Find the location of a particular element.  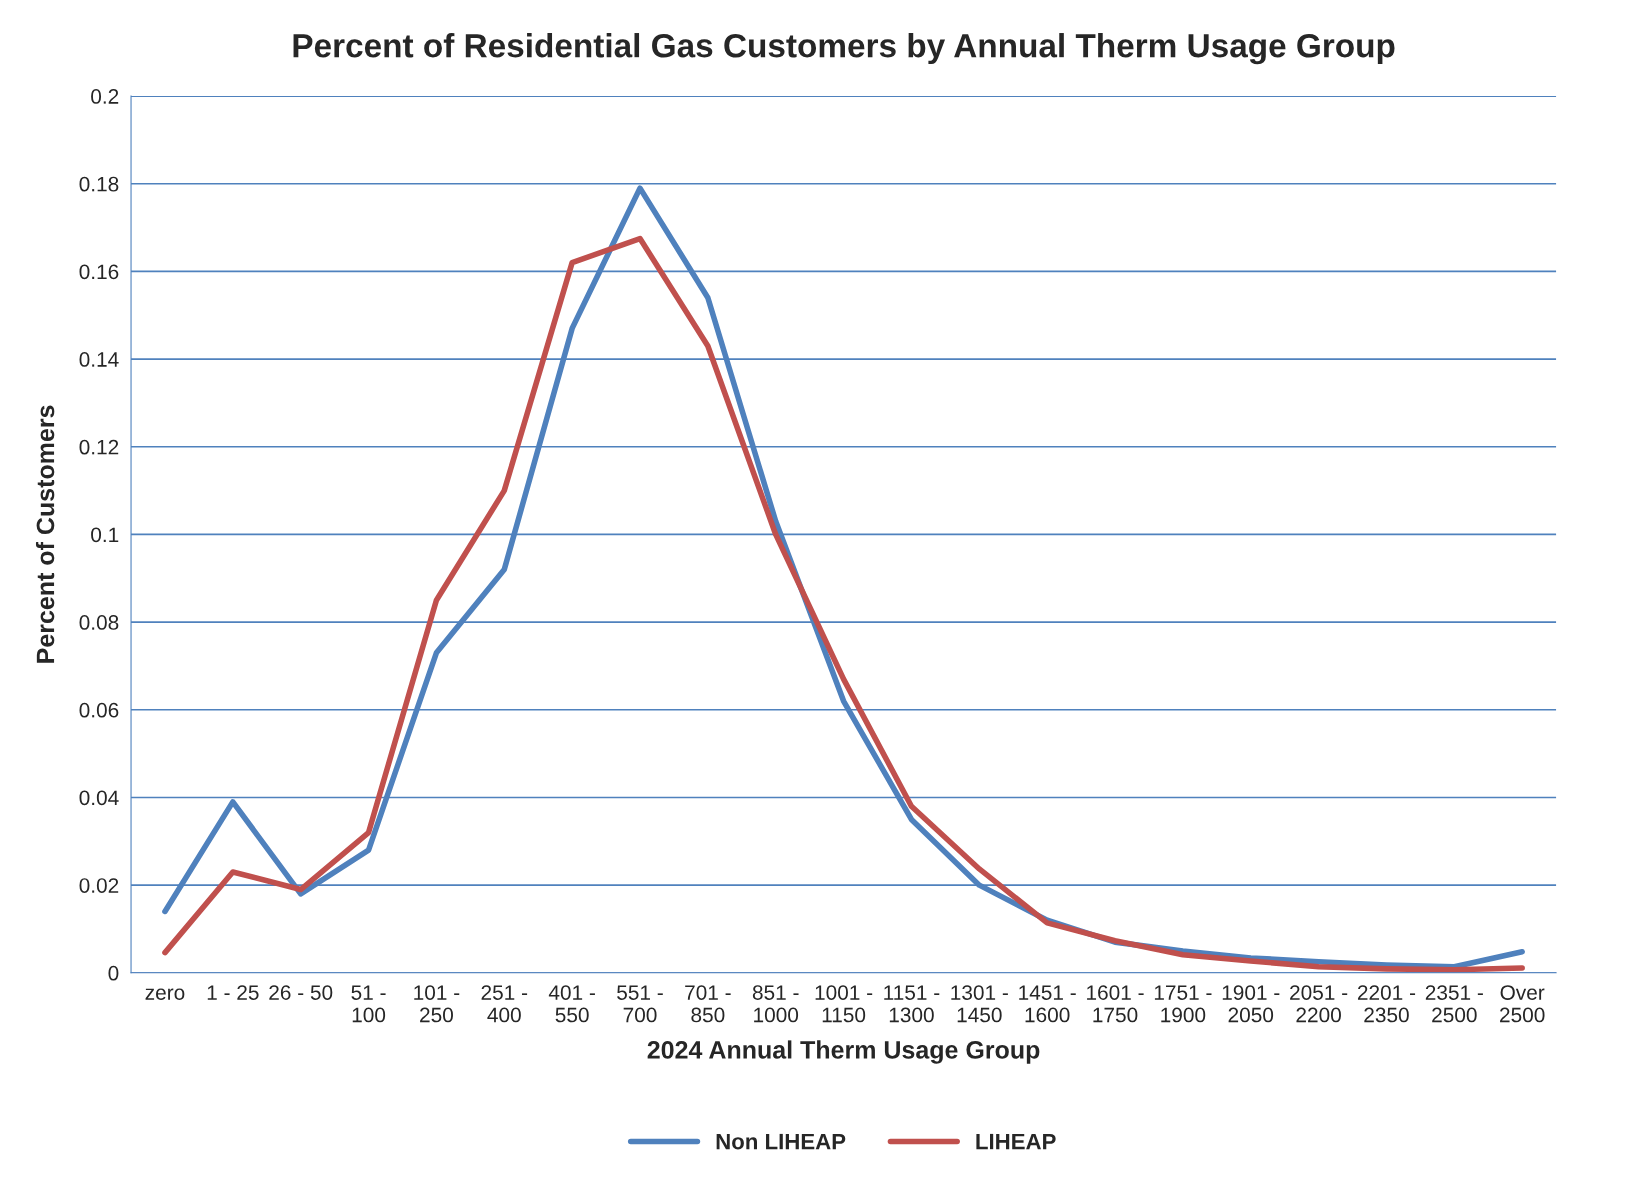

x-tick-label: Over 2500 is located at coordinates (1522, 1004).